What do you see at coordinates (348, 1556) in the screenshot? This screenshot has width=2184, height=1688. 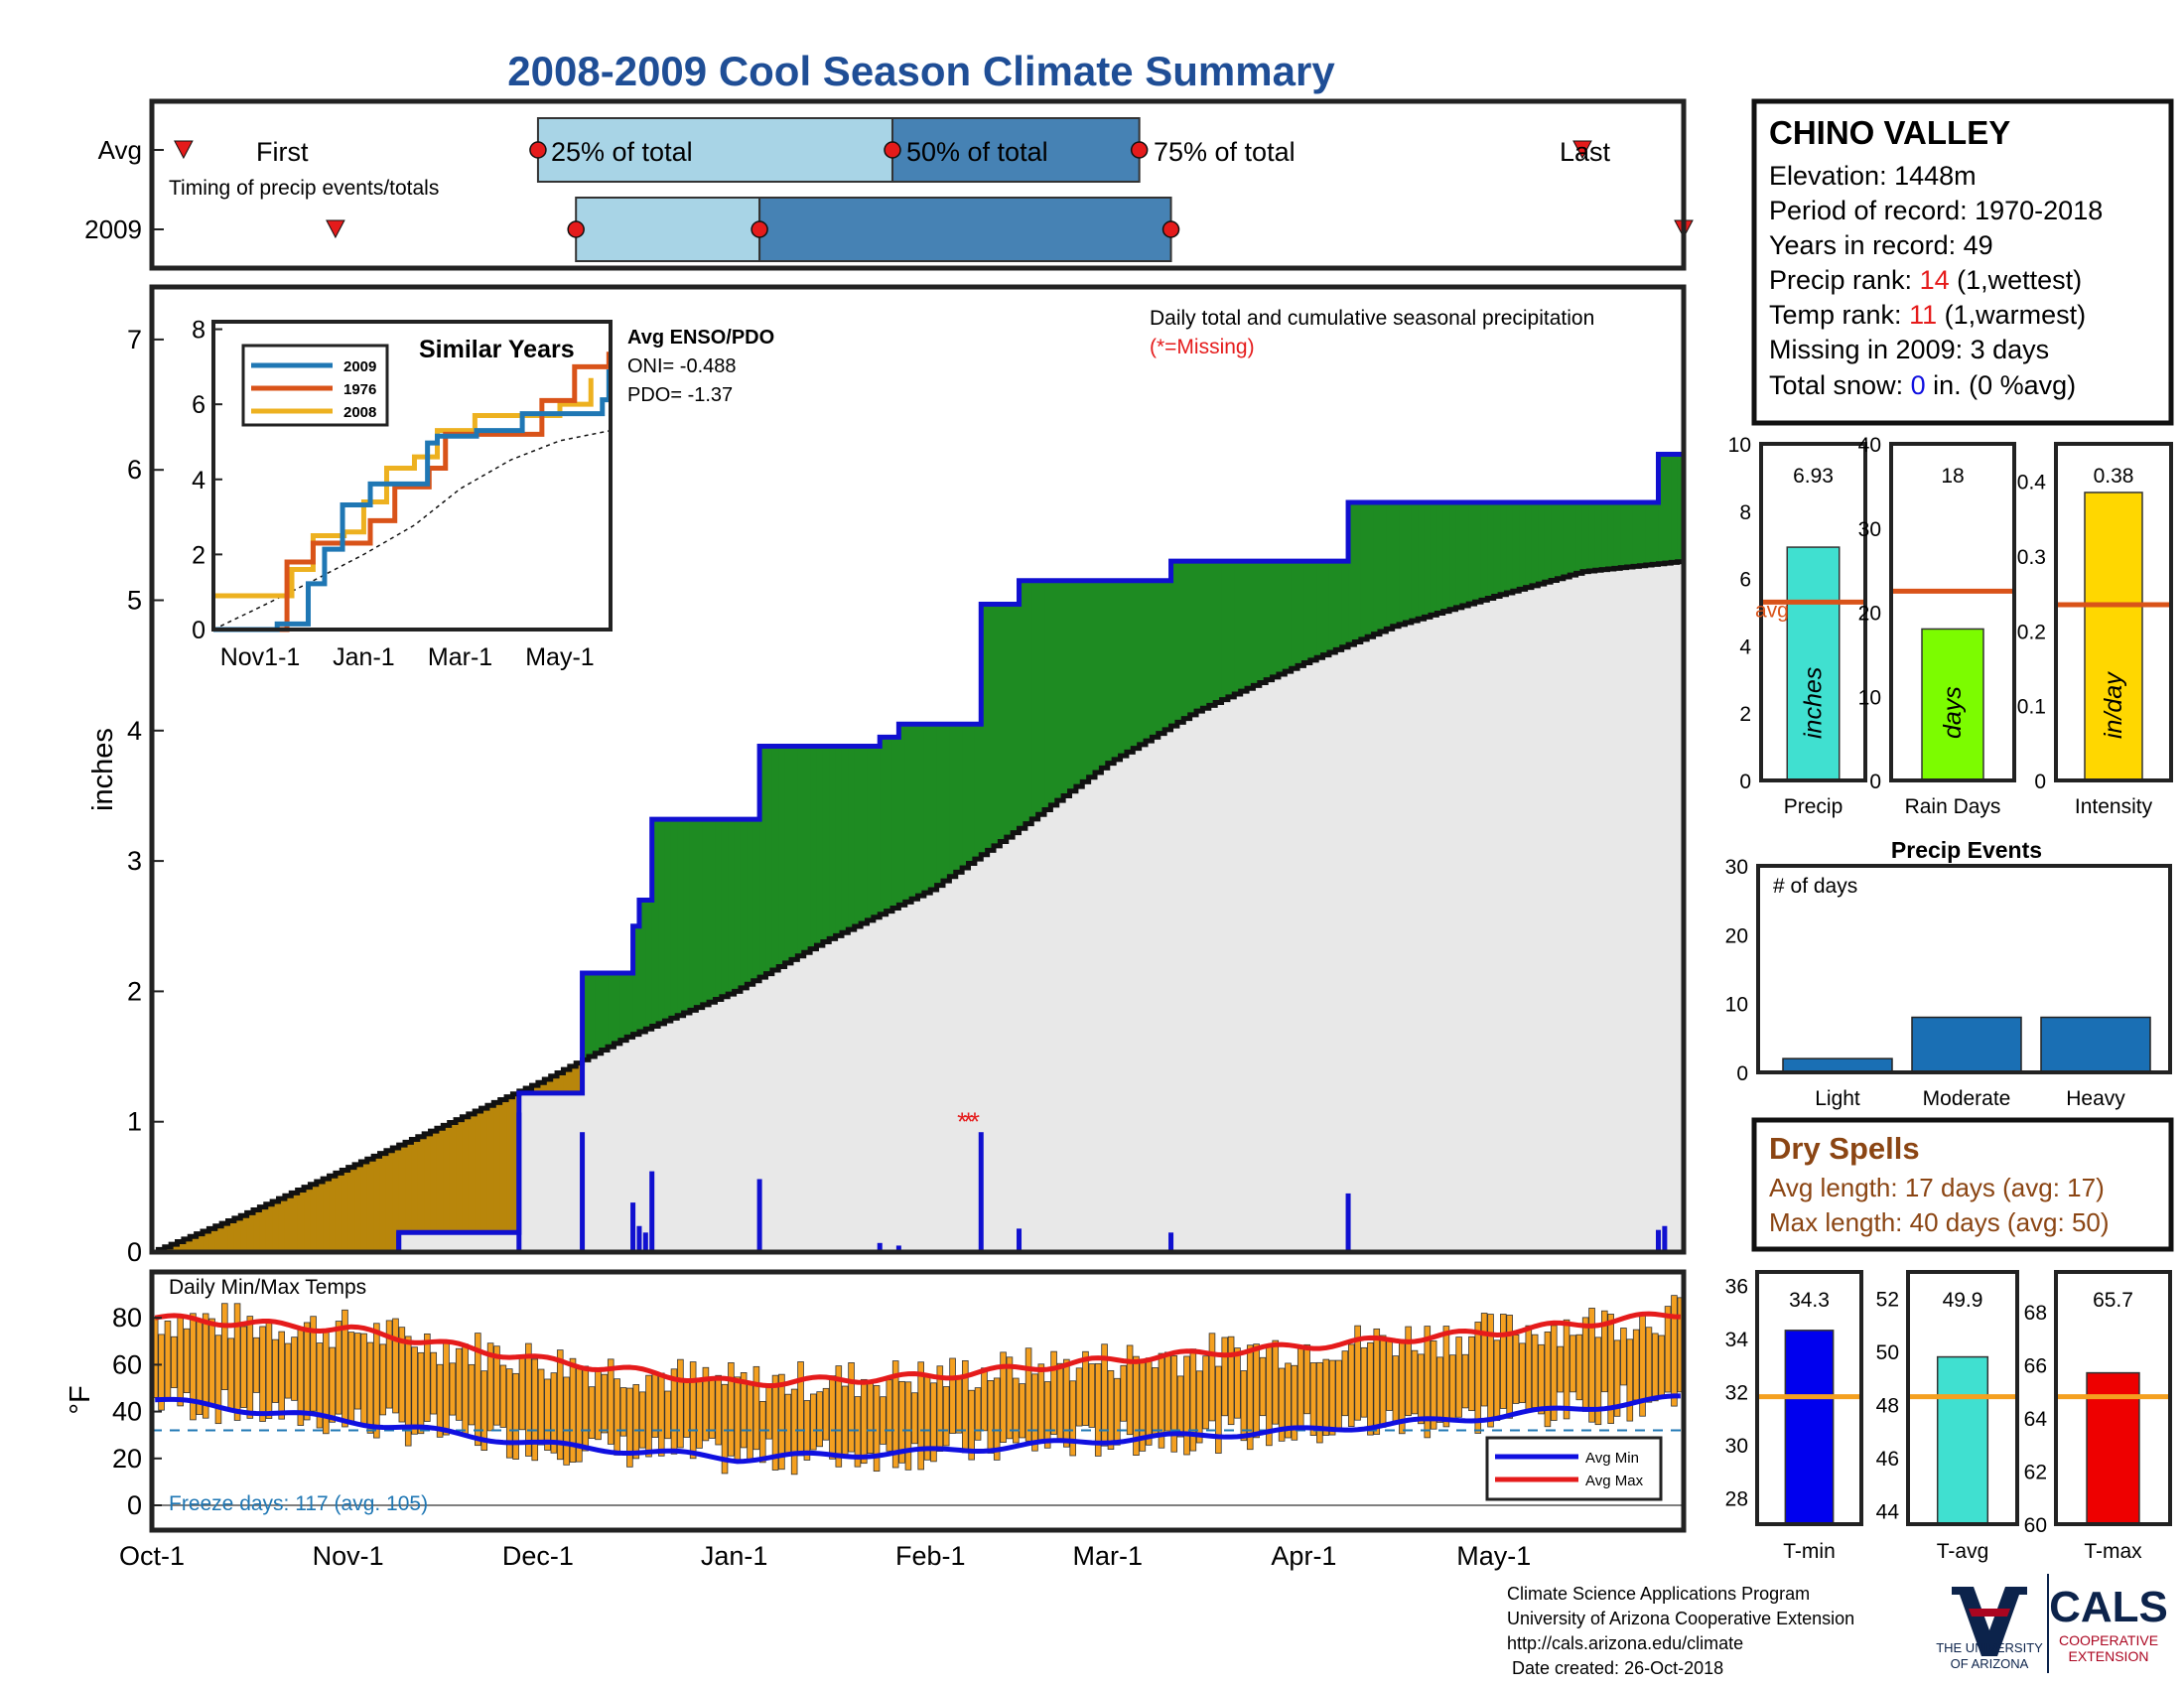 I see `x-tick-label: Nov-1` at bounding box center [348, 1556].